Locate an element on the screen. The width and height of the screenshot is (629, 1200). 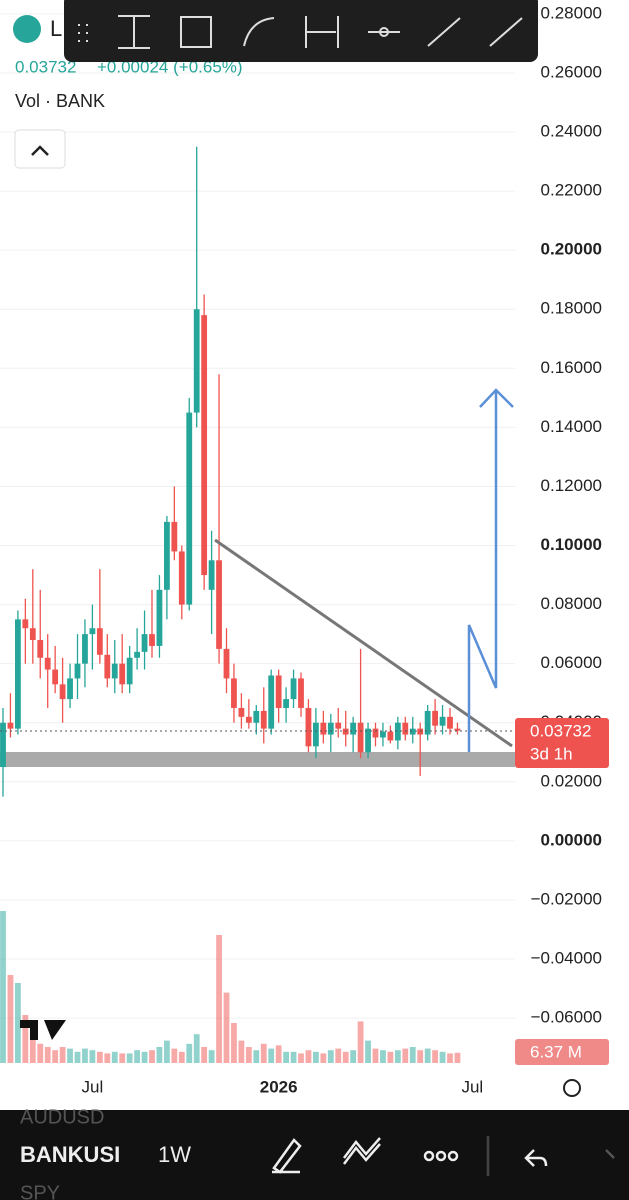
next-symbol: SPY is located at coordinates (40, 1191).